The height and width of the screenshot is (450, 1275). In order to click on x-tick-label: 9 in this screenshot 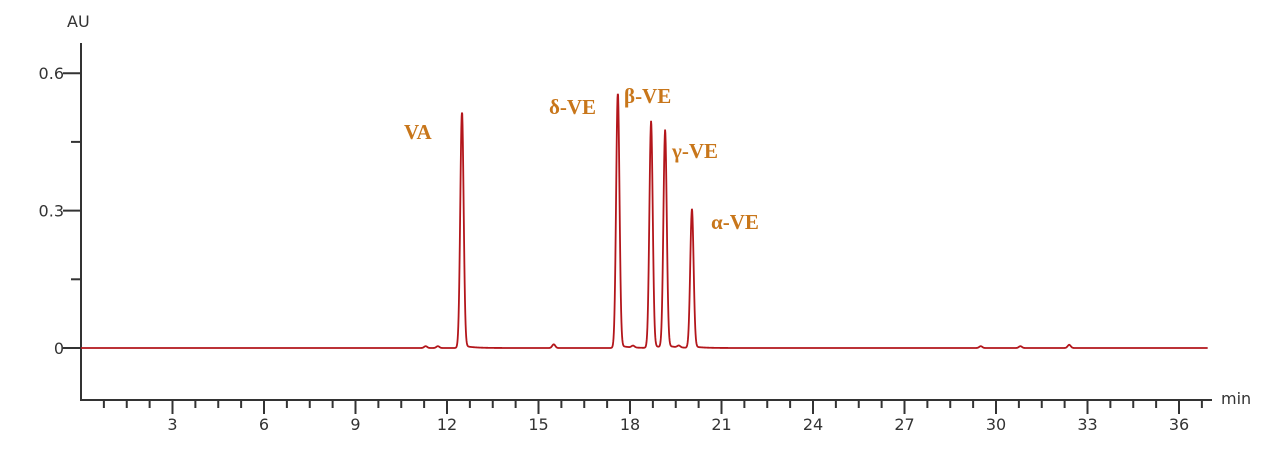, I will do `click(355, 424)`.